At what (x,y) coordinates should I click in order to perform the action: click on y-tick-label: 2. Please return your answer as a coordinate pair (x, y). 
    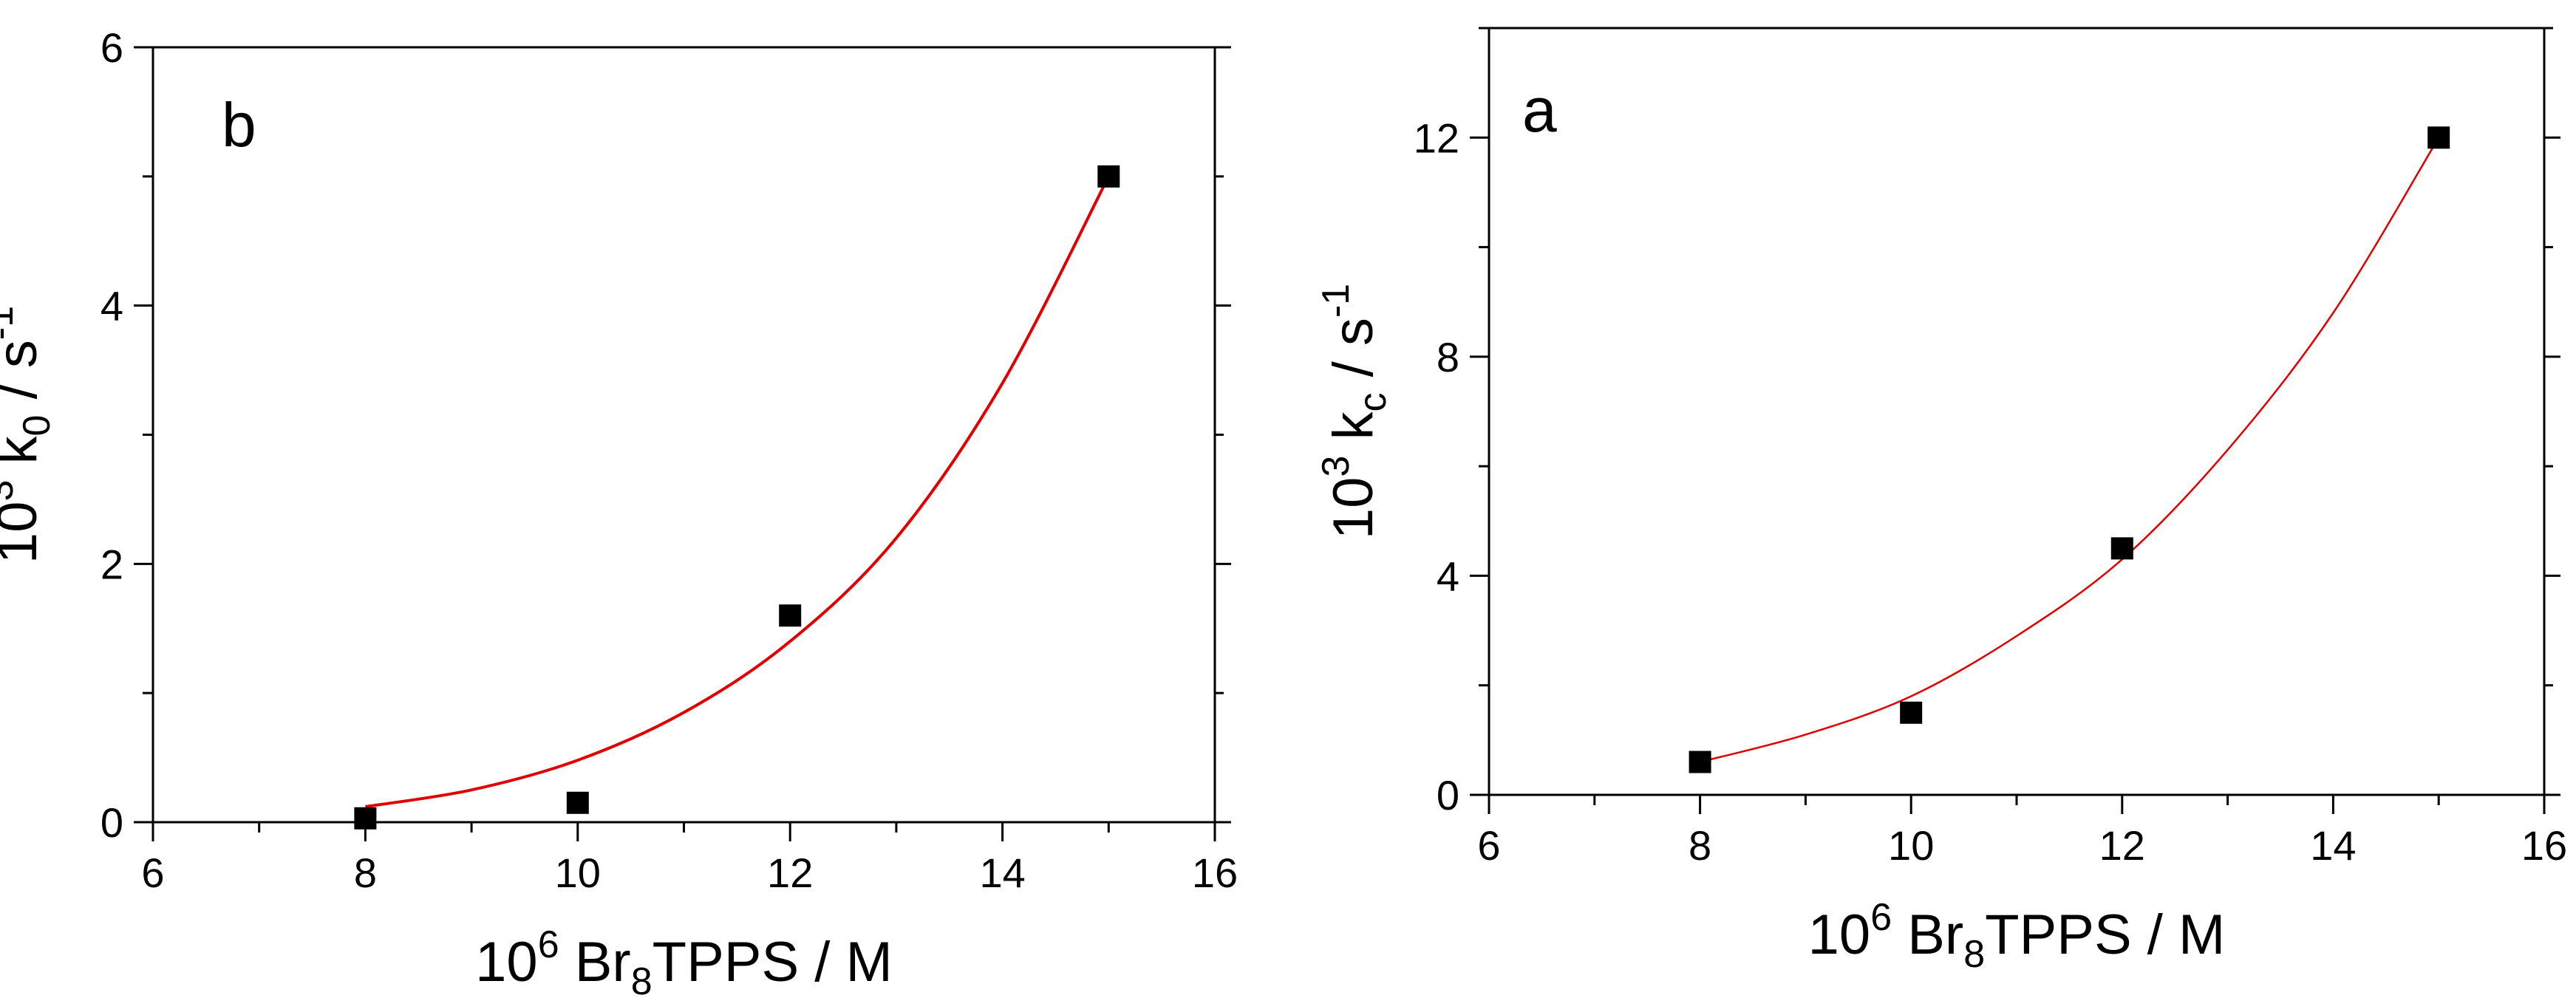
    Looking at the image, I should click on (111, 564).